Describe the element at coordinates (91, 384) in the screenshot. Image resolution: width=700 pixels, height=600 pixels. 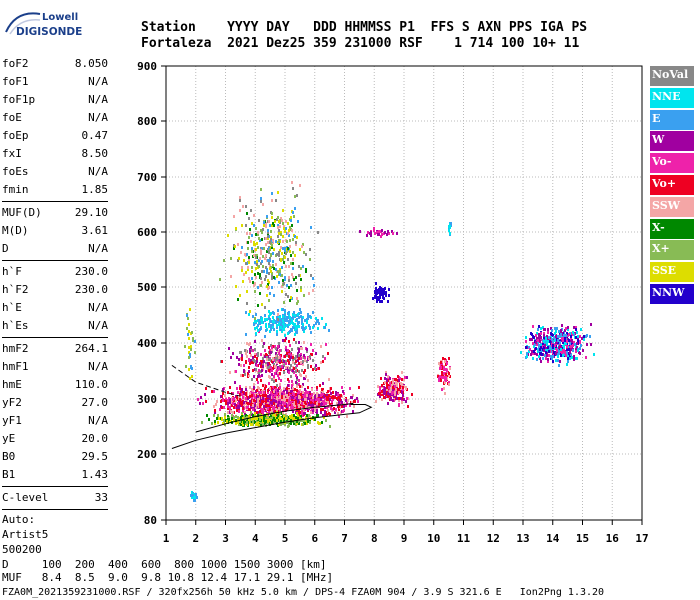
I see `param-value: 110.0` at that location.